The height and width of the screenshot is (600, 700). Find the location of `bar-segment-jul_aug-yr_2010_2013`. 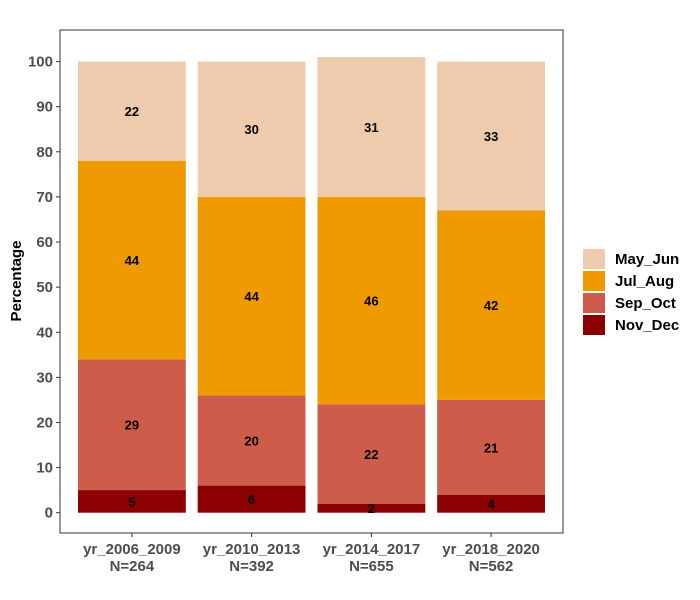

bar-segment-jul_aug-yr_2010_2013 is located at coordinates (251, 296).